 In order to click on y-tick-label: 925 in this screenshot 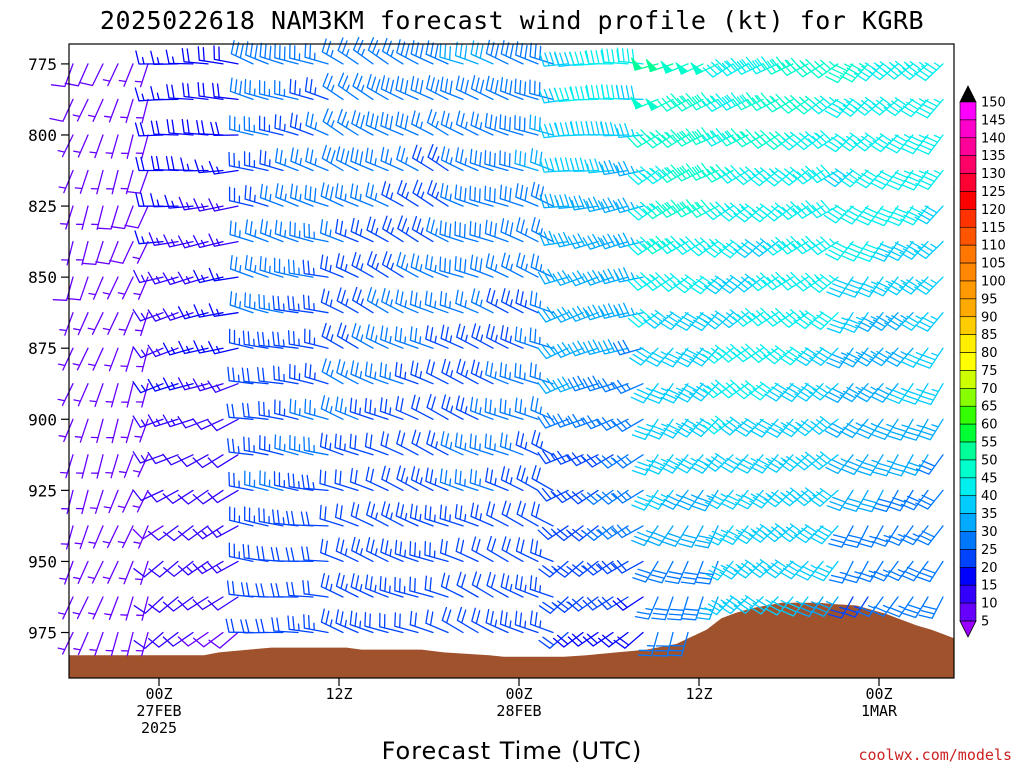, I will do `click(42, 490)`.